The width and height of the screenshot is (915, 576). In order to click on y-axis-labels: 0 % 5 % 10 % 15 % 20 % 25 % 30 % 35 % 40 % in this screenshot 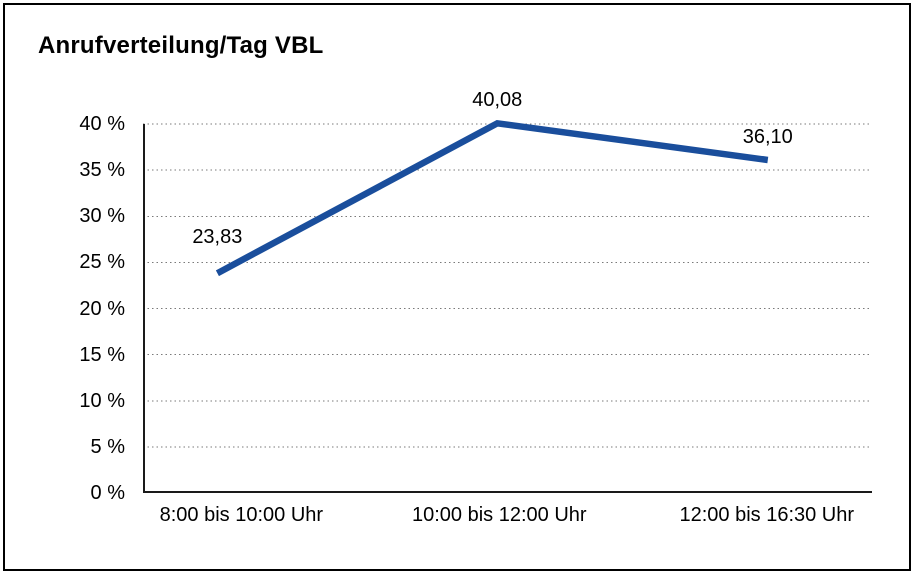, I will do `click(82, 308)`.